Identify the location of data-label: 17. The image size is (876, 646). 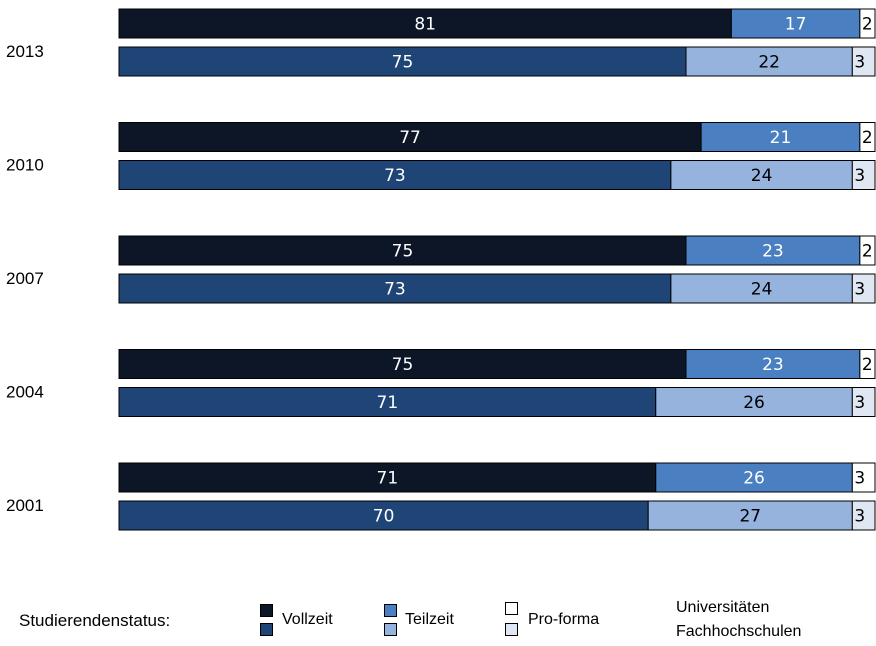
(796, 25).